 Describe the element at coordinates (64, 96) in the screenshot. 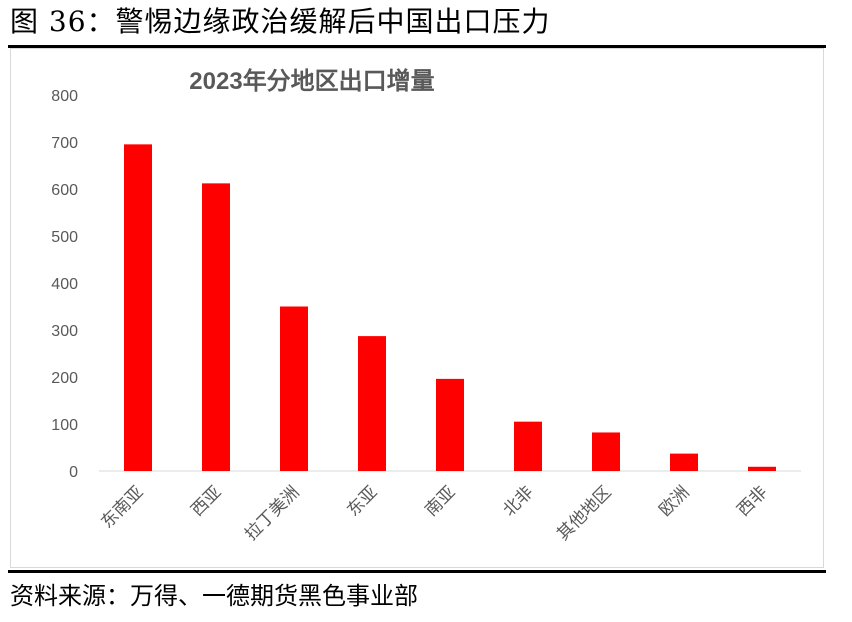

I see `y-tick-label: 800` at that location.